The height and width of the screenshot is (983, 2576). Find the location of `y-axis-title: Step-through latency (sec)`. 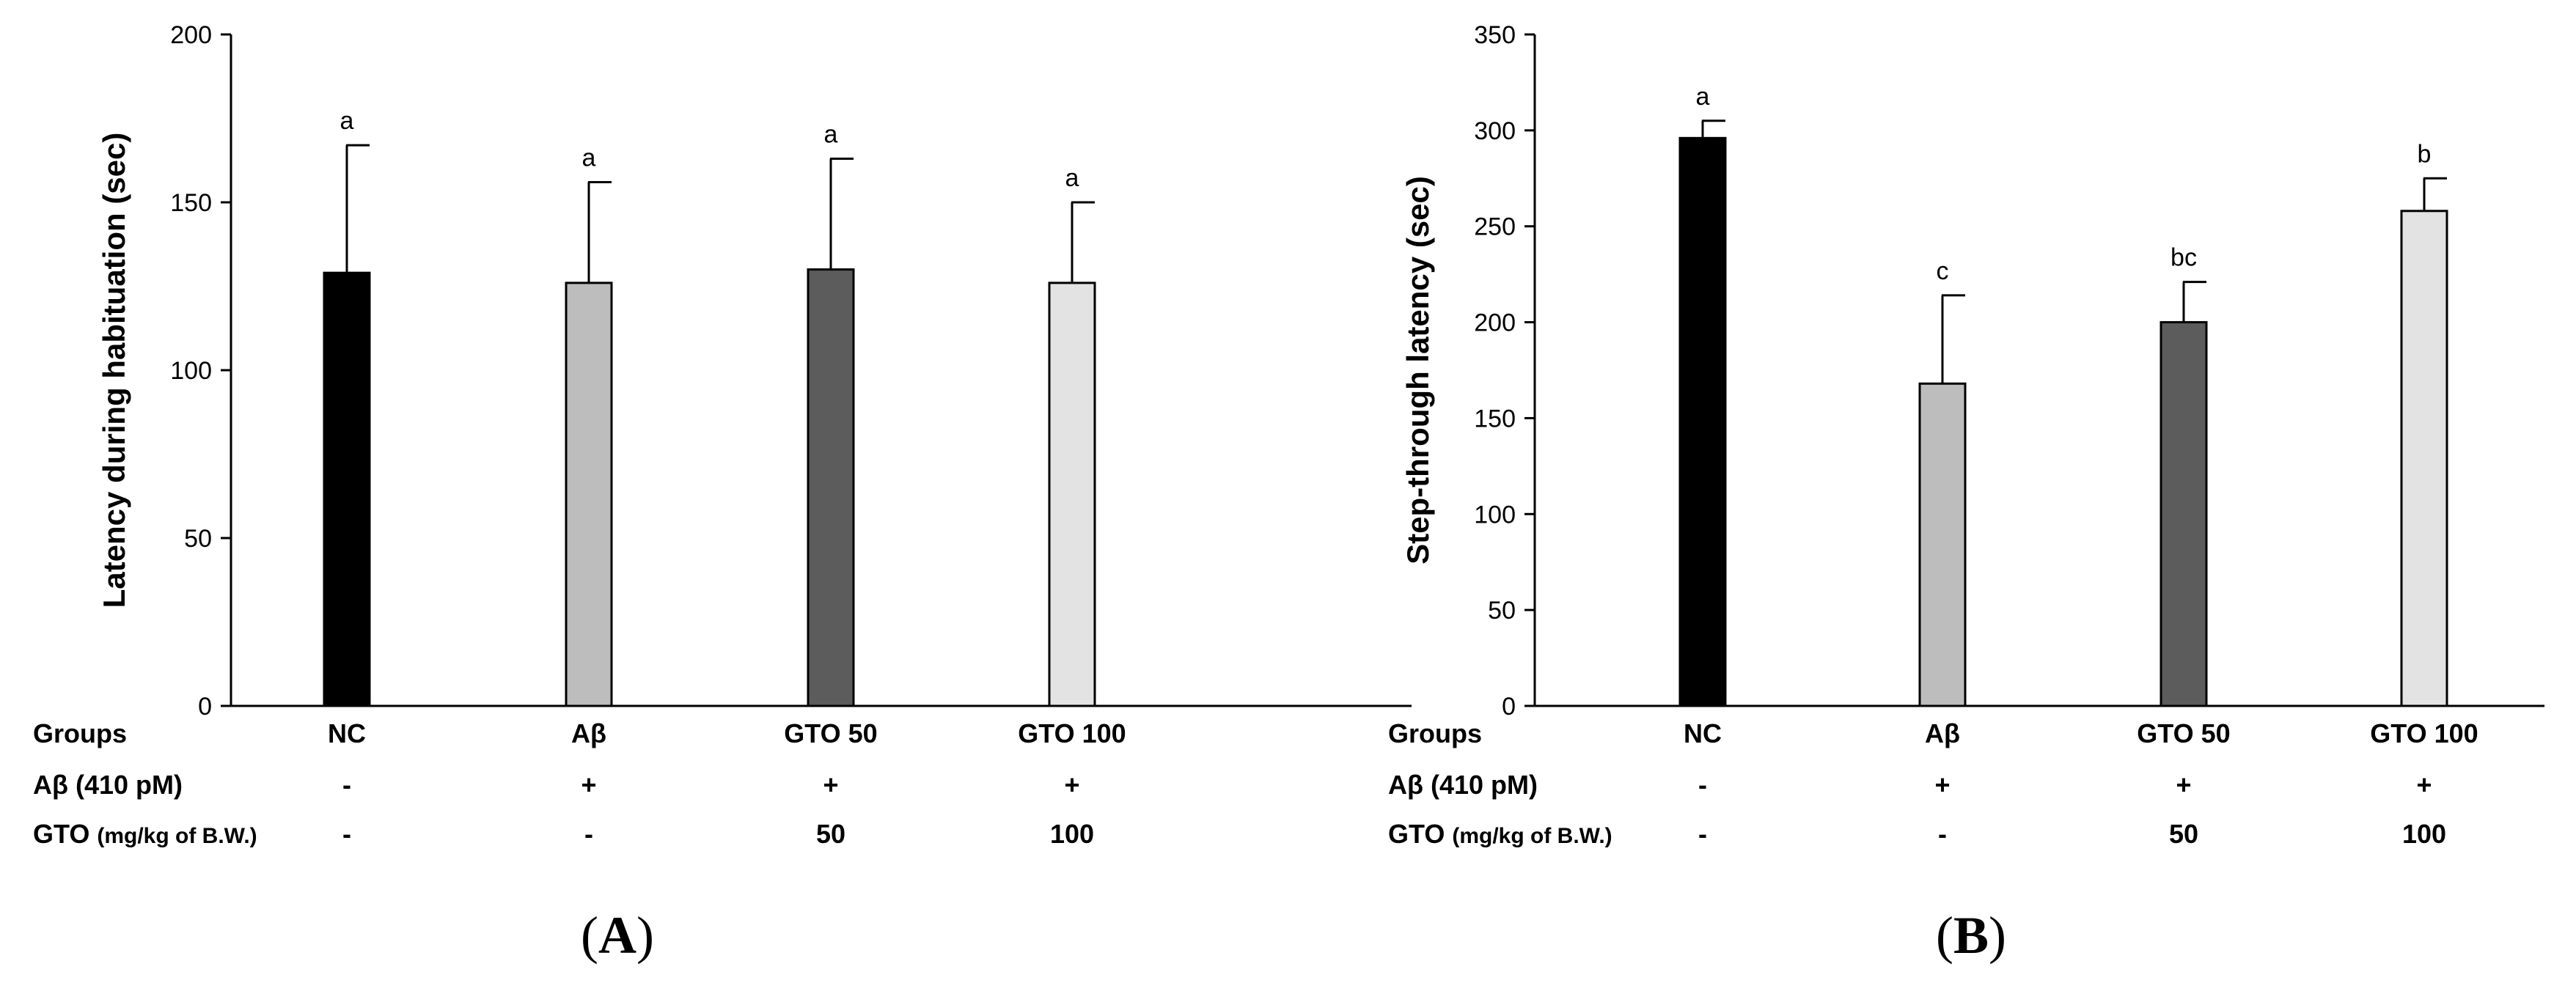

y-axis-title: Step-through latency (sec) is located at coordinates (1418, 370).